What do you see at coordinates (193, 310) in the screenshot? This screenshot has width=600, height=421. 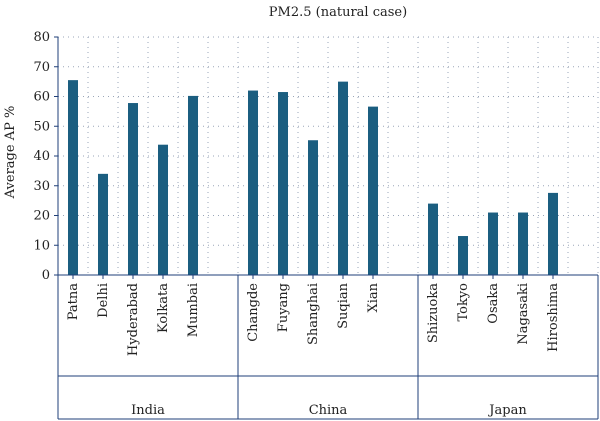 I see `category-label: Mumbai` at bounding box center [193, 310].